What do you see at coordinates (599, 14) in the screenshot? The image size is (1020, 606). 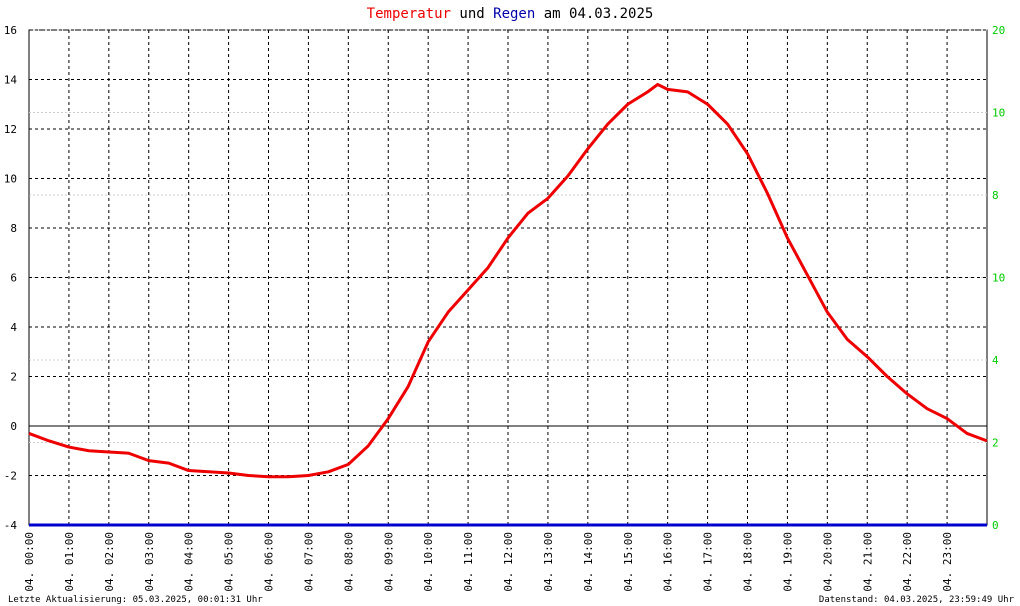 I see `title-date: am 04.03.2025` at bounding box center [599, 14].